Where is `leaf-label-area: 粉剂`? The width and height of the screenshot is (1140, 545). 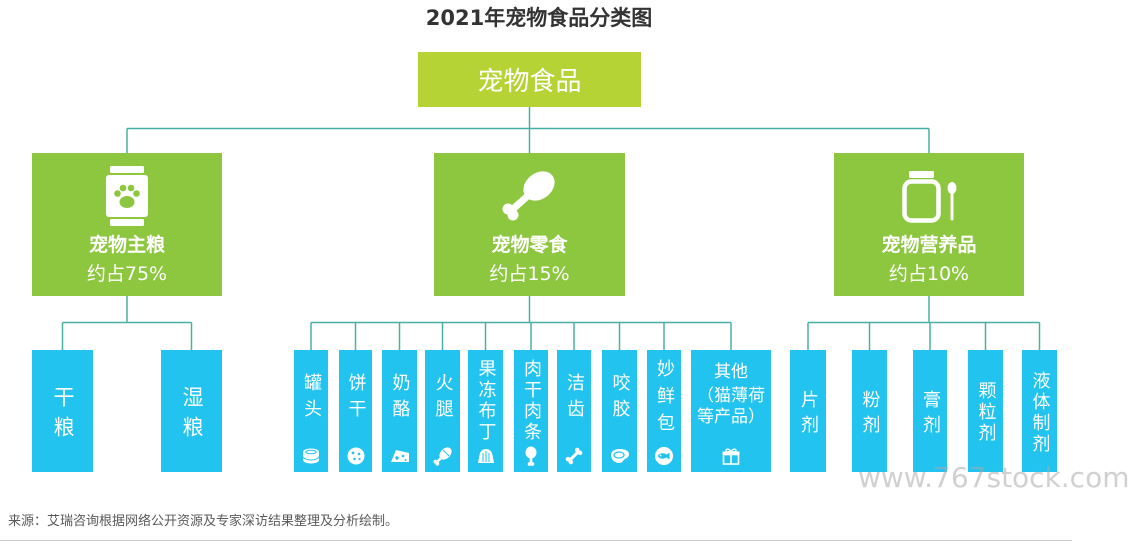
leaf-label-area: 粉剂 is located at coordinates (869, 411).